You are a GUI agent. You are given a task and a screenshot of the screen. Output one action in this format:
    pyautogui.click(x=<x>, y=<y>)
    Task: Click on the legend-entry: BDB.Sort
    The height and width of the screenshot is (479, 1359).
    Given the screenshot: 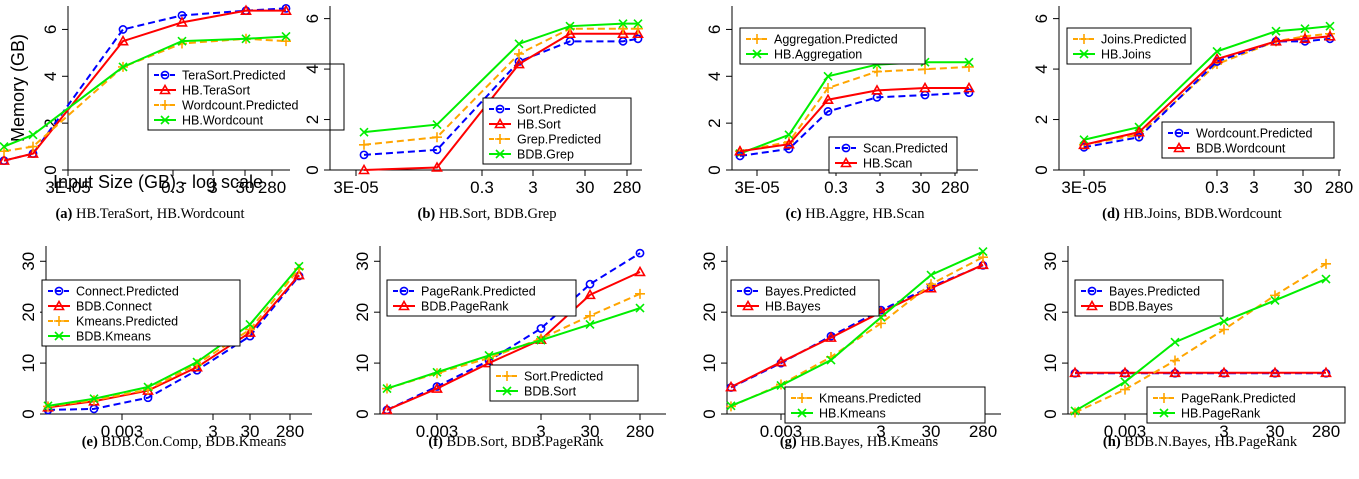 What is the action you would take?
    pyautogui.click(x=550, y=392)
    